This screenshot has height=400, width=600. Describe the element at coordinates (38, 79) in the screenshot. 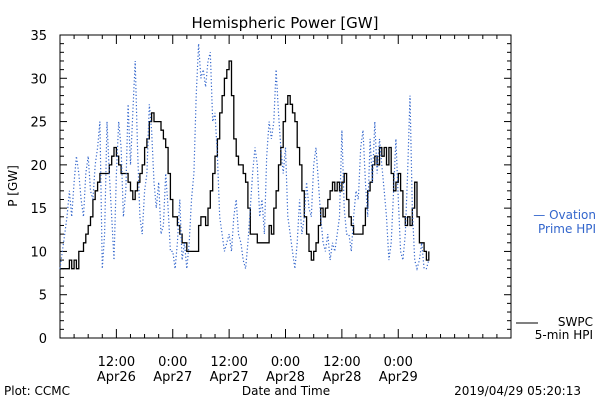

I see `y-tick-label: 30` at that location.